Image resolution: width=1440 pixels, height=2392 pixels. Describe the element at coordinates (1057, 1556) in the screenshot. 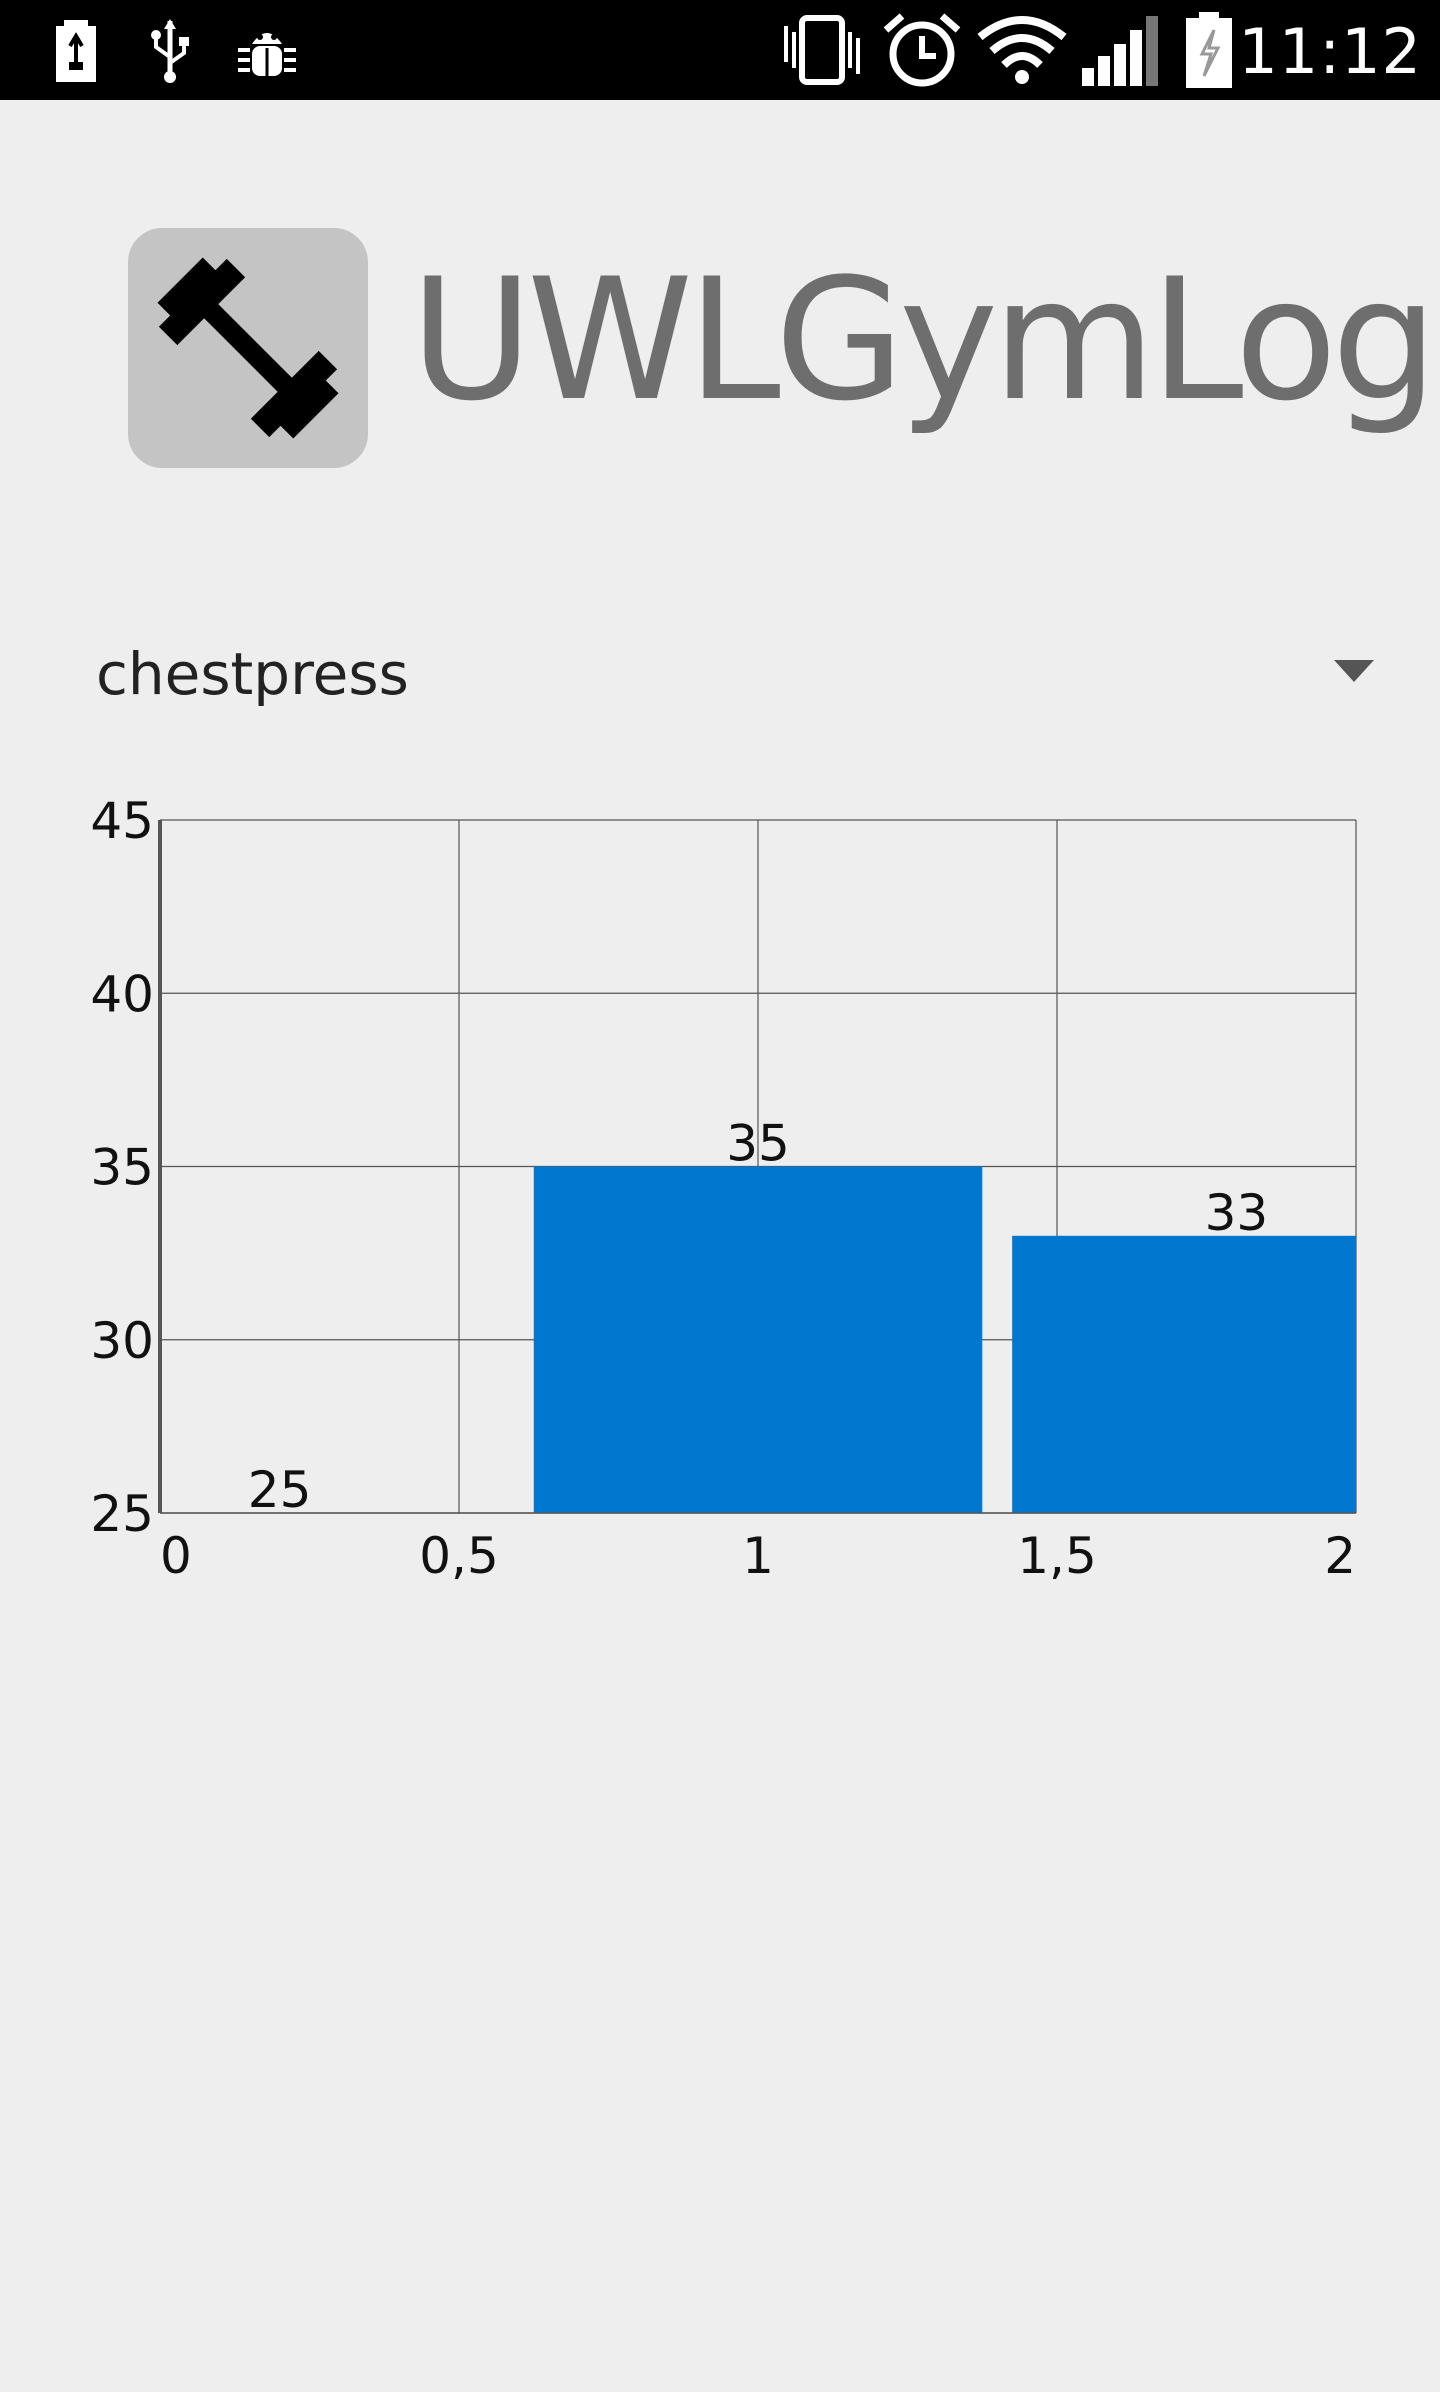

I see `x-tick-label: 1,5` at that location.